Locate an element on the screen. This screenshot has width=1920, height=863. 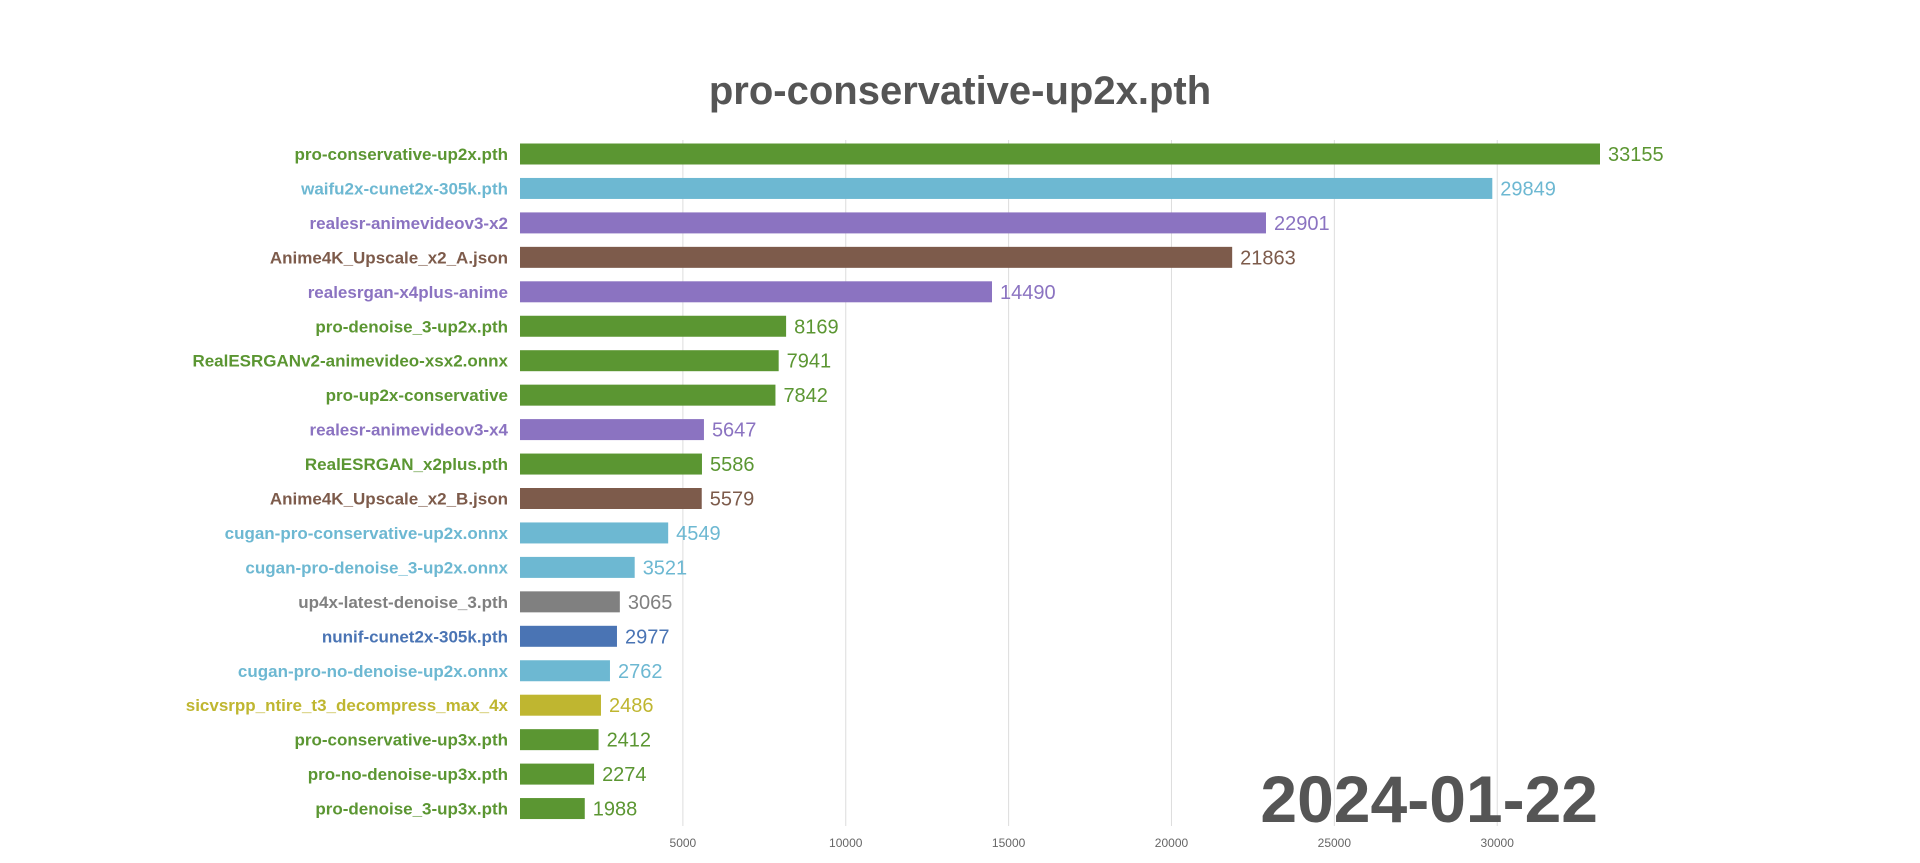
category-label: sicvsrpp_ntire_t3_decompress_max_4x is located at coordinates (347, 705).